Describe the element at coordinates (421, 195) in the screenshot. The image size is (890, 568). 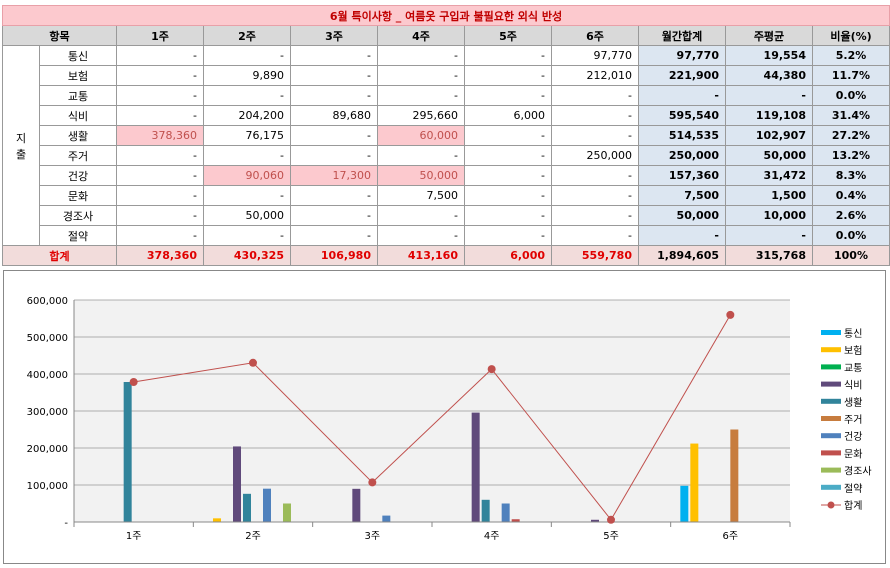
I see `week-cell: 7,500` at that location.